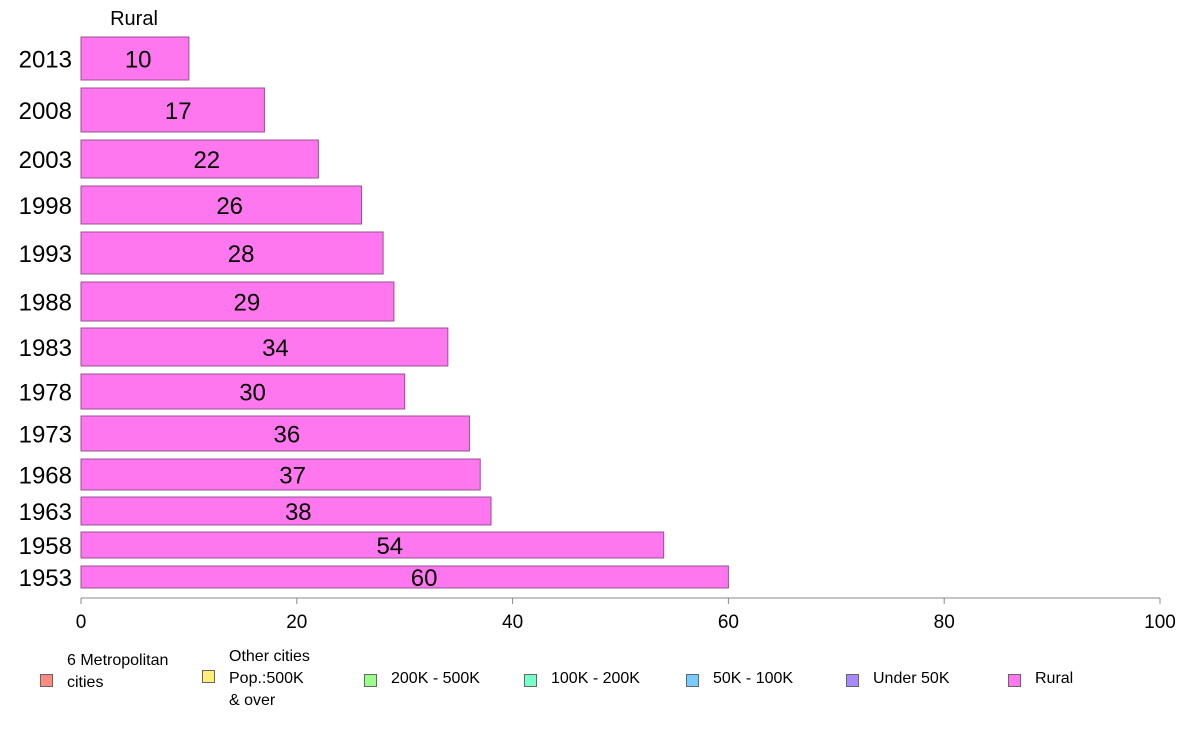  I want to click on legend-item-100k-200k: 100K - 200K, so click(582, 679).